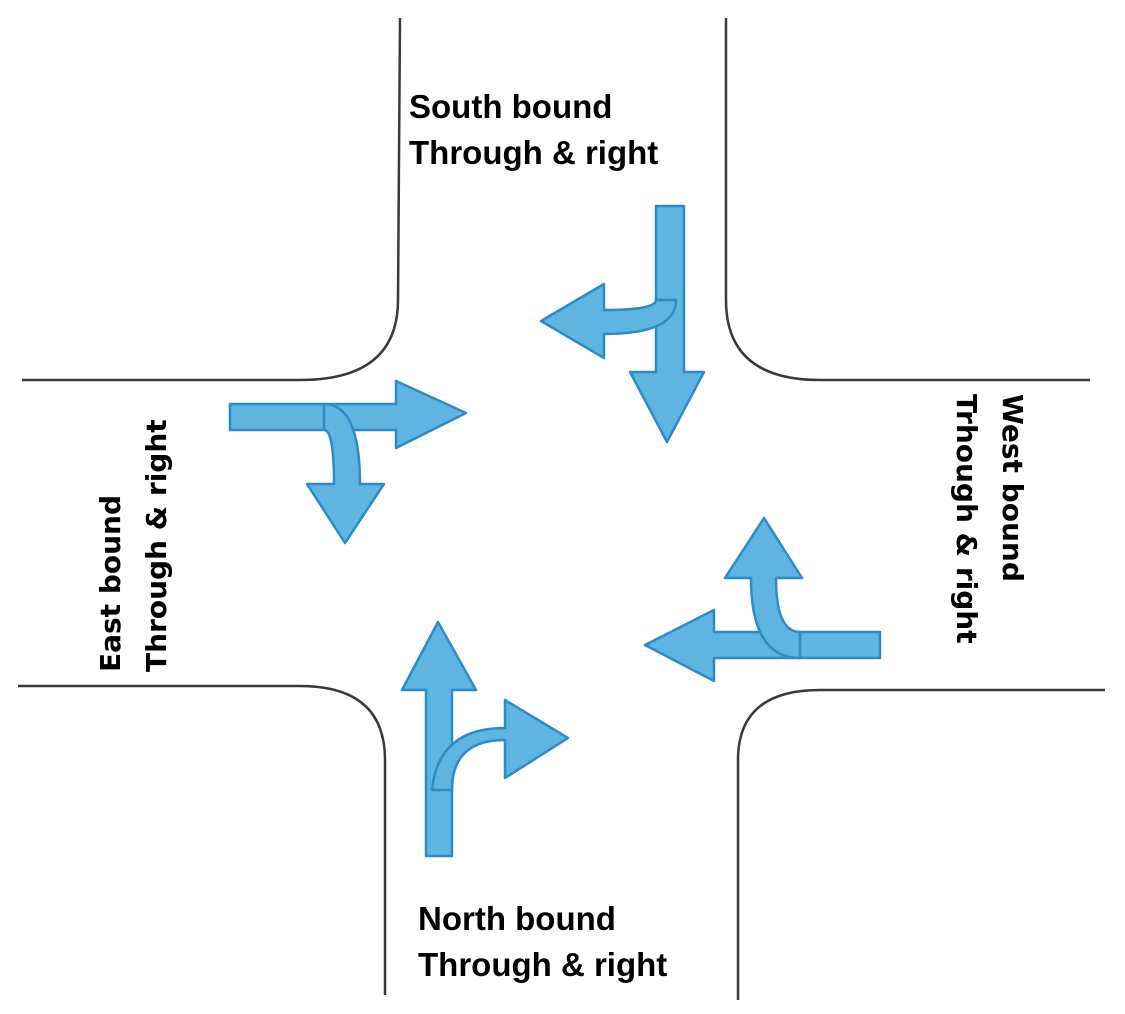 This screenshot has height=1014, width=1125. I want to click on eastbound-through-right-arrow, so click(348, 462).